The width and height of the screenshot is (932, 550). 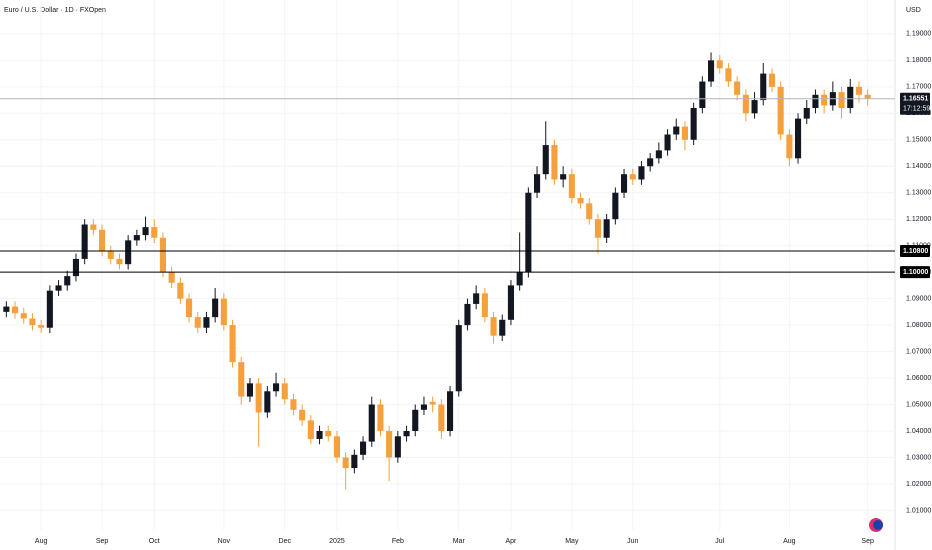 I want to click on last-price-tag, so click(x=915, y=103).